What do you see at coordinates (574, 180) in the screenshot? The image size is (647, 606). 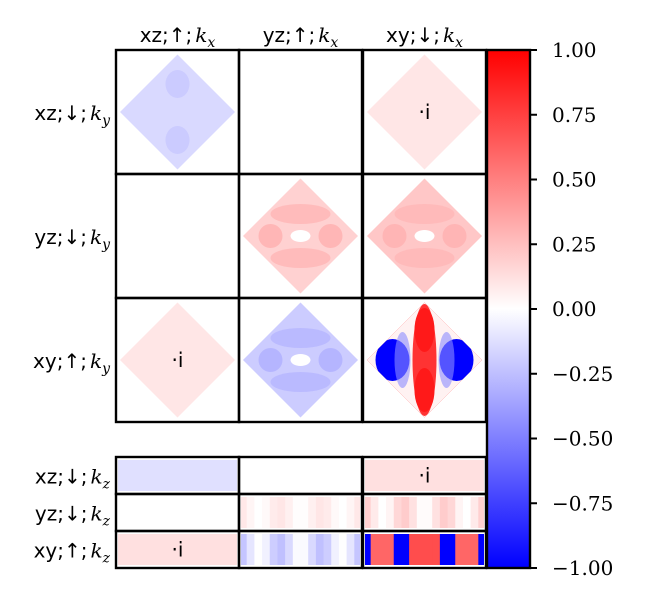 I see `colorbar-tick-label: 0.50` at bounding box center [574, 180].